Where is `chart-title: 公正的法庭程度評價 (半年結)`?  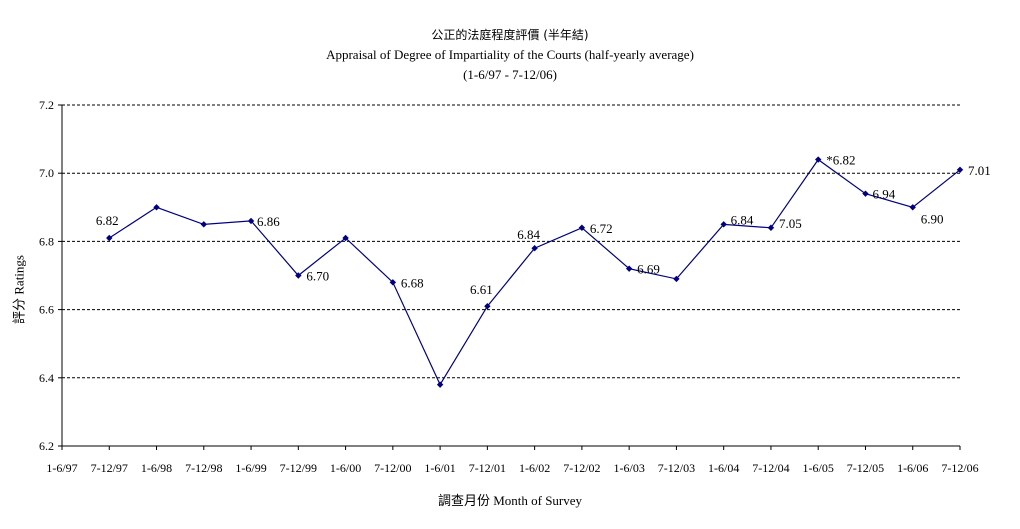
chart-title: 公正的法庭程度評價 (半年結) is located at coordinates (510, 35).